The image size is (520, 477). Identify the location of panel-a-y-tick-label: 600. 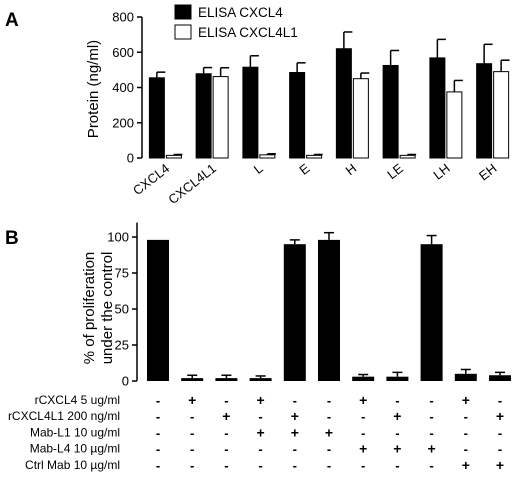
(123, 52).